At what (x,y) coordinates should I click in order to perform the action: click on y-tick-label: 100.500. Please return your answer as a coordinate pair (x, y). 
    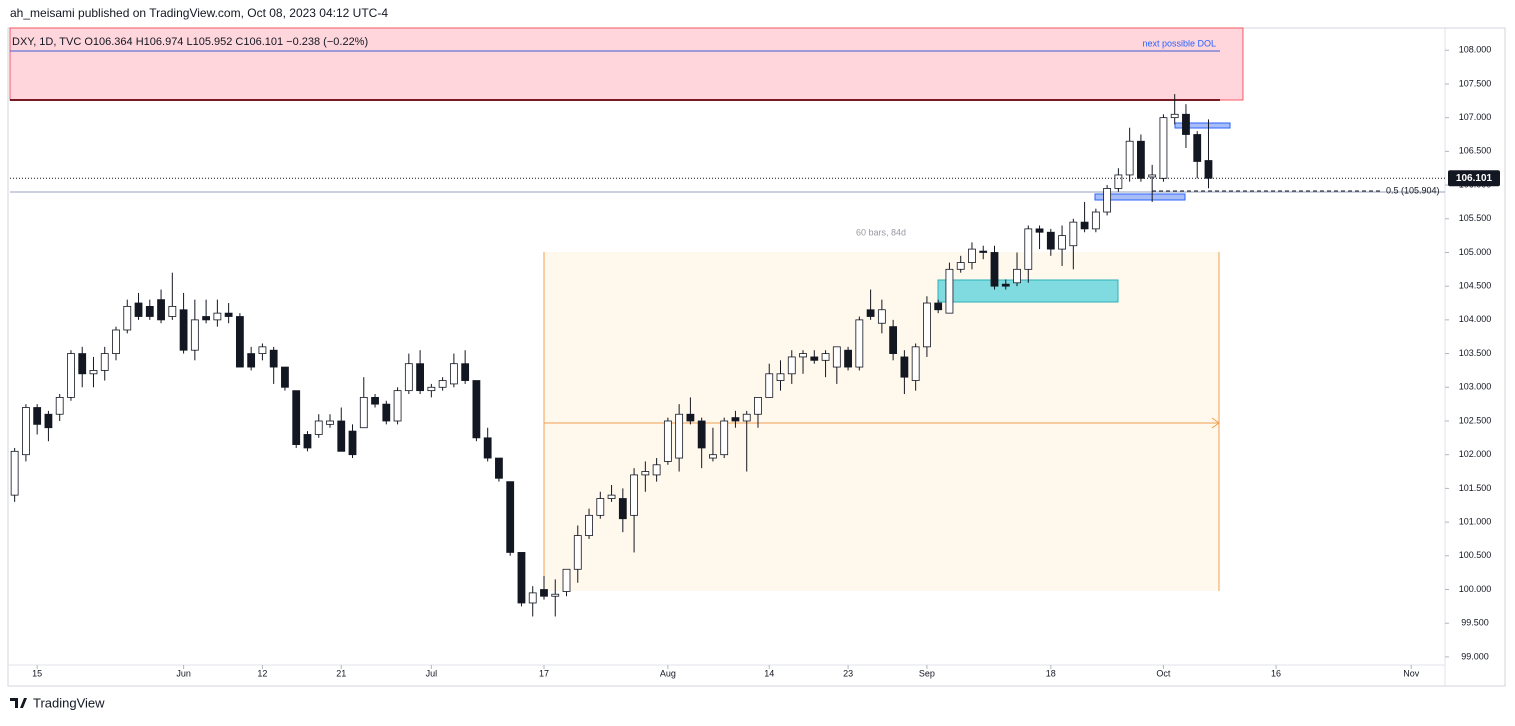
    Looking at the image, I should click on (1475, 555).